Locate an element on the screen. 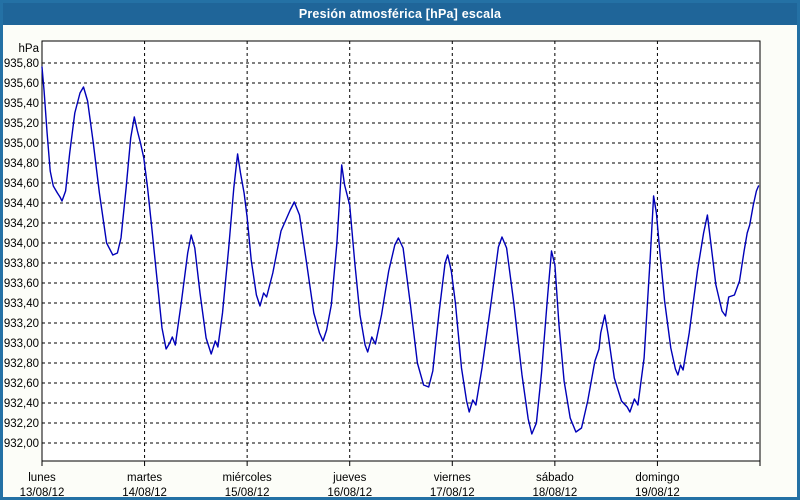 This screenshot has height=500, width=800. title-bar: Presión atmosférica [hPa] escala is located at coordinates (400, 14).